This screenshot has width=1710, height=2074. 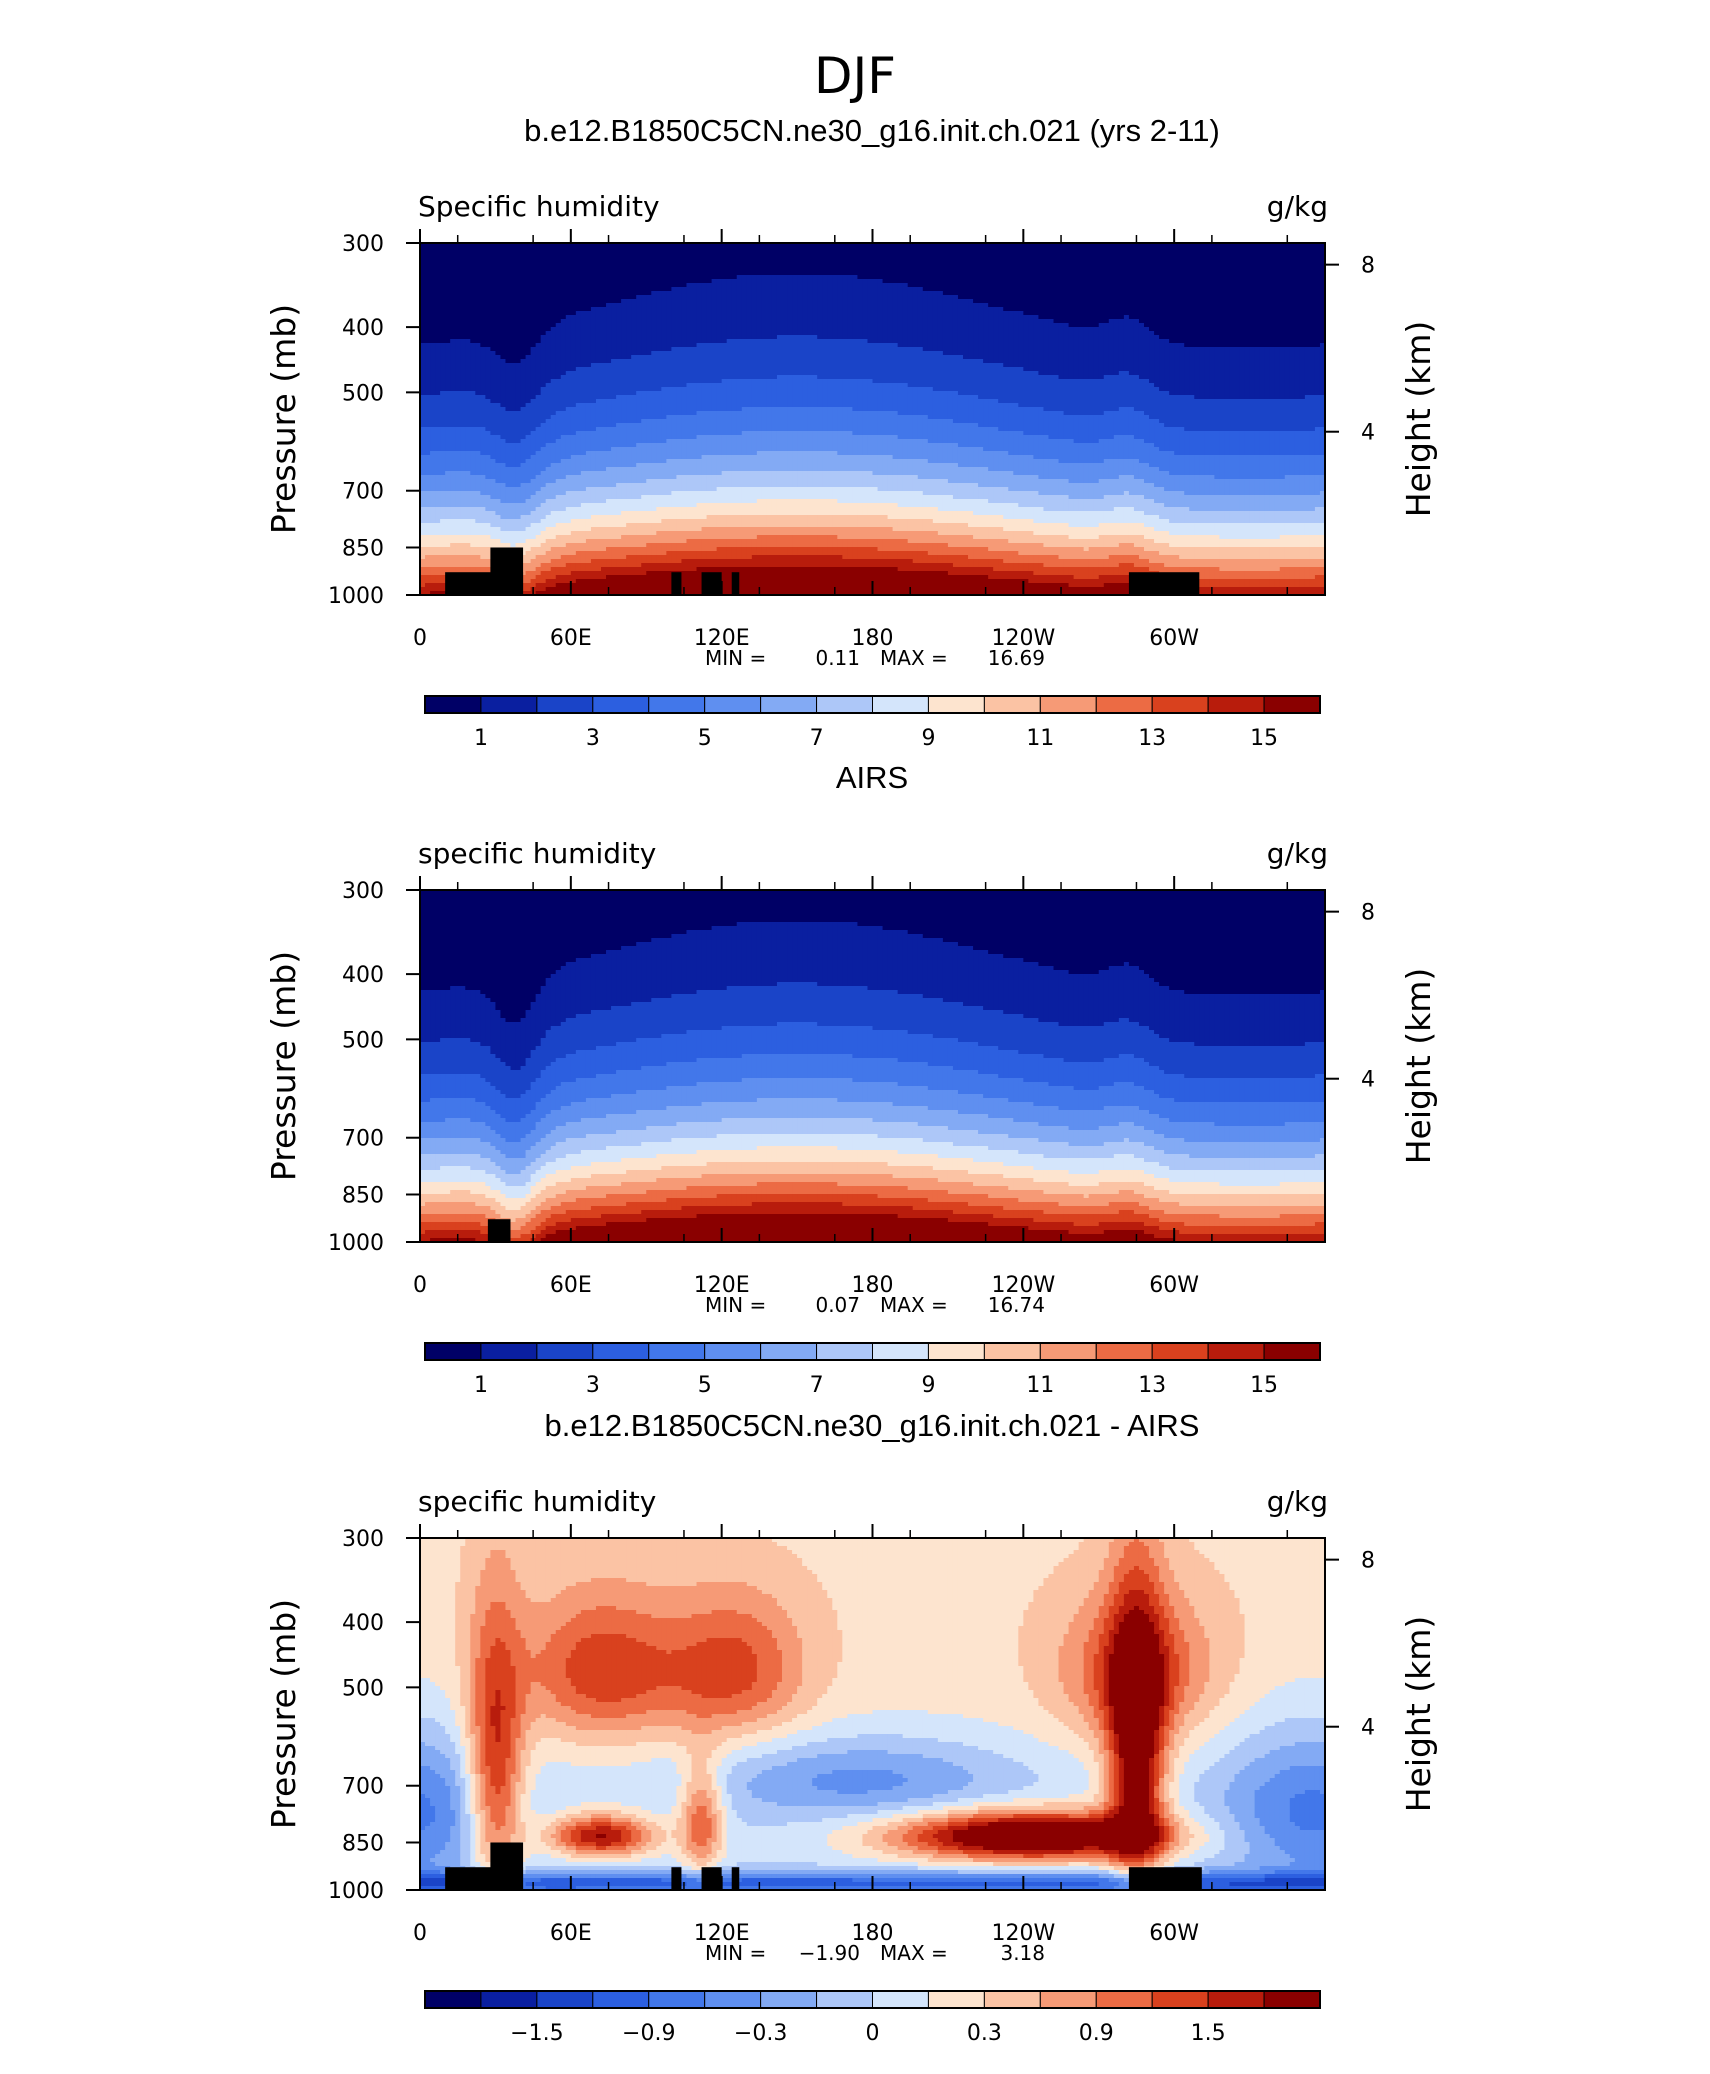 I want to click on colorbar-label: 11, so click(x=1040, y=738).